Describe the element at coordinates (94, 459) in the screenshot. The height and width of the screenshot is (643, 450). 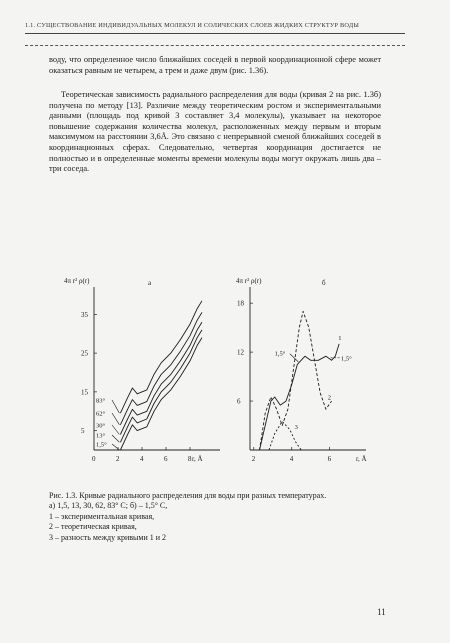
I see `x-tick-label: 0` at that location.